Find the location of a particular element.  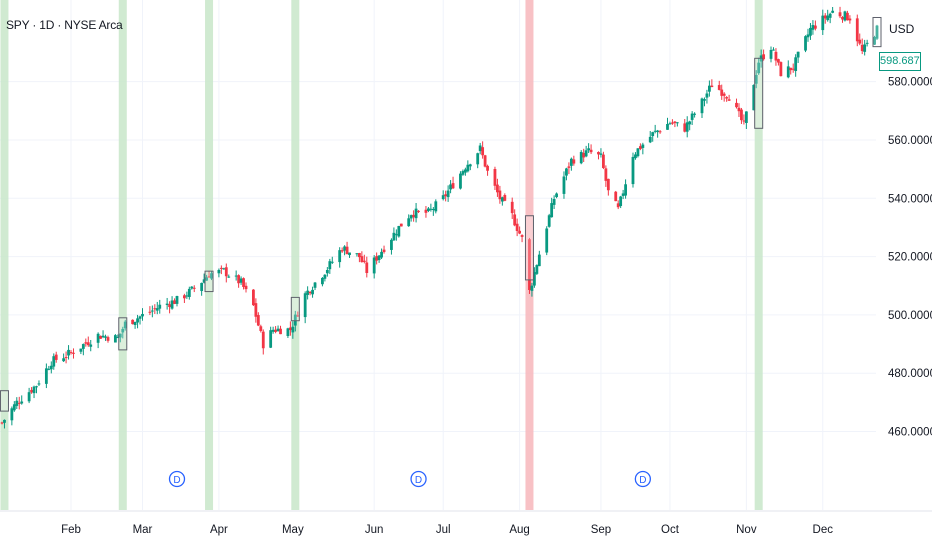

time-tick-label: Feb is located at coordinates (71, 530).